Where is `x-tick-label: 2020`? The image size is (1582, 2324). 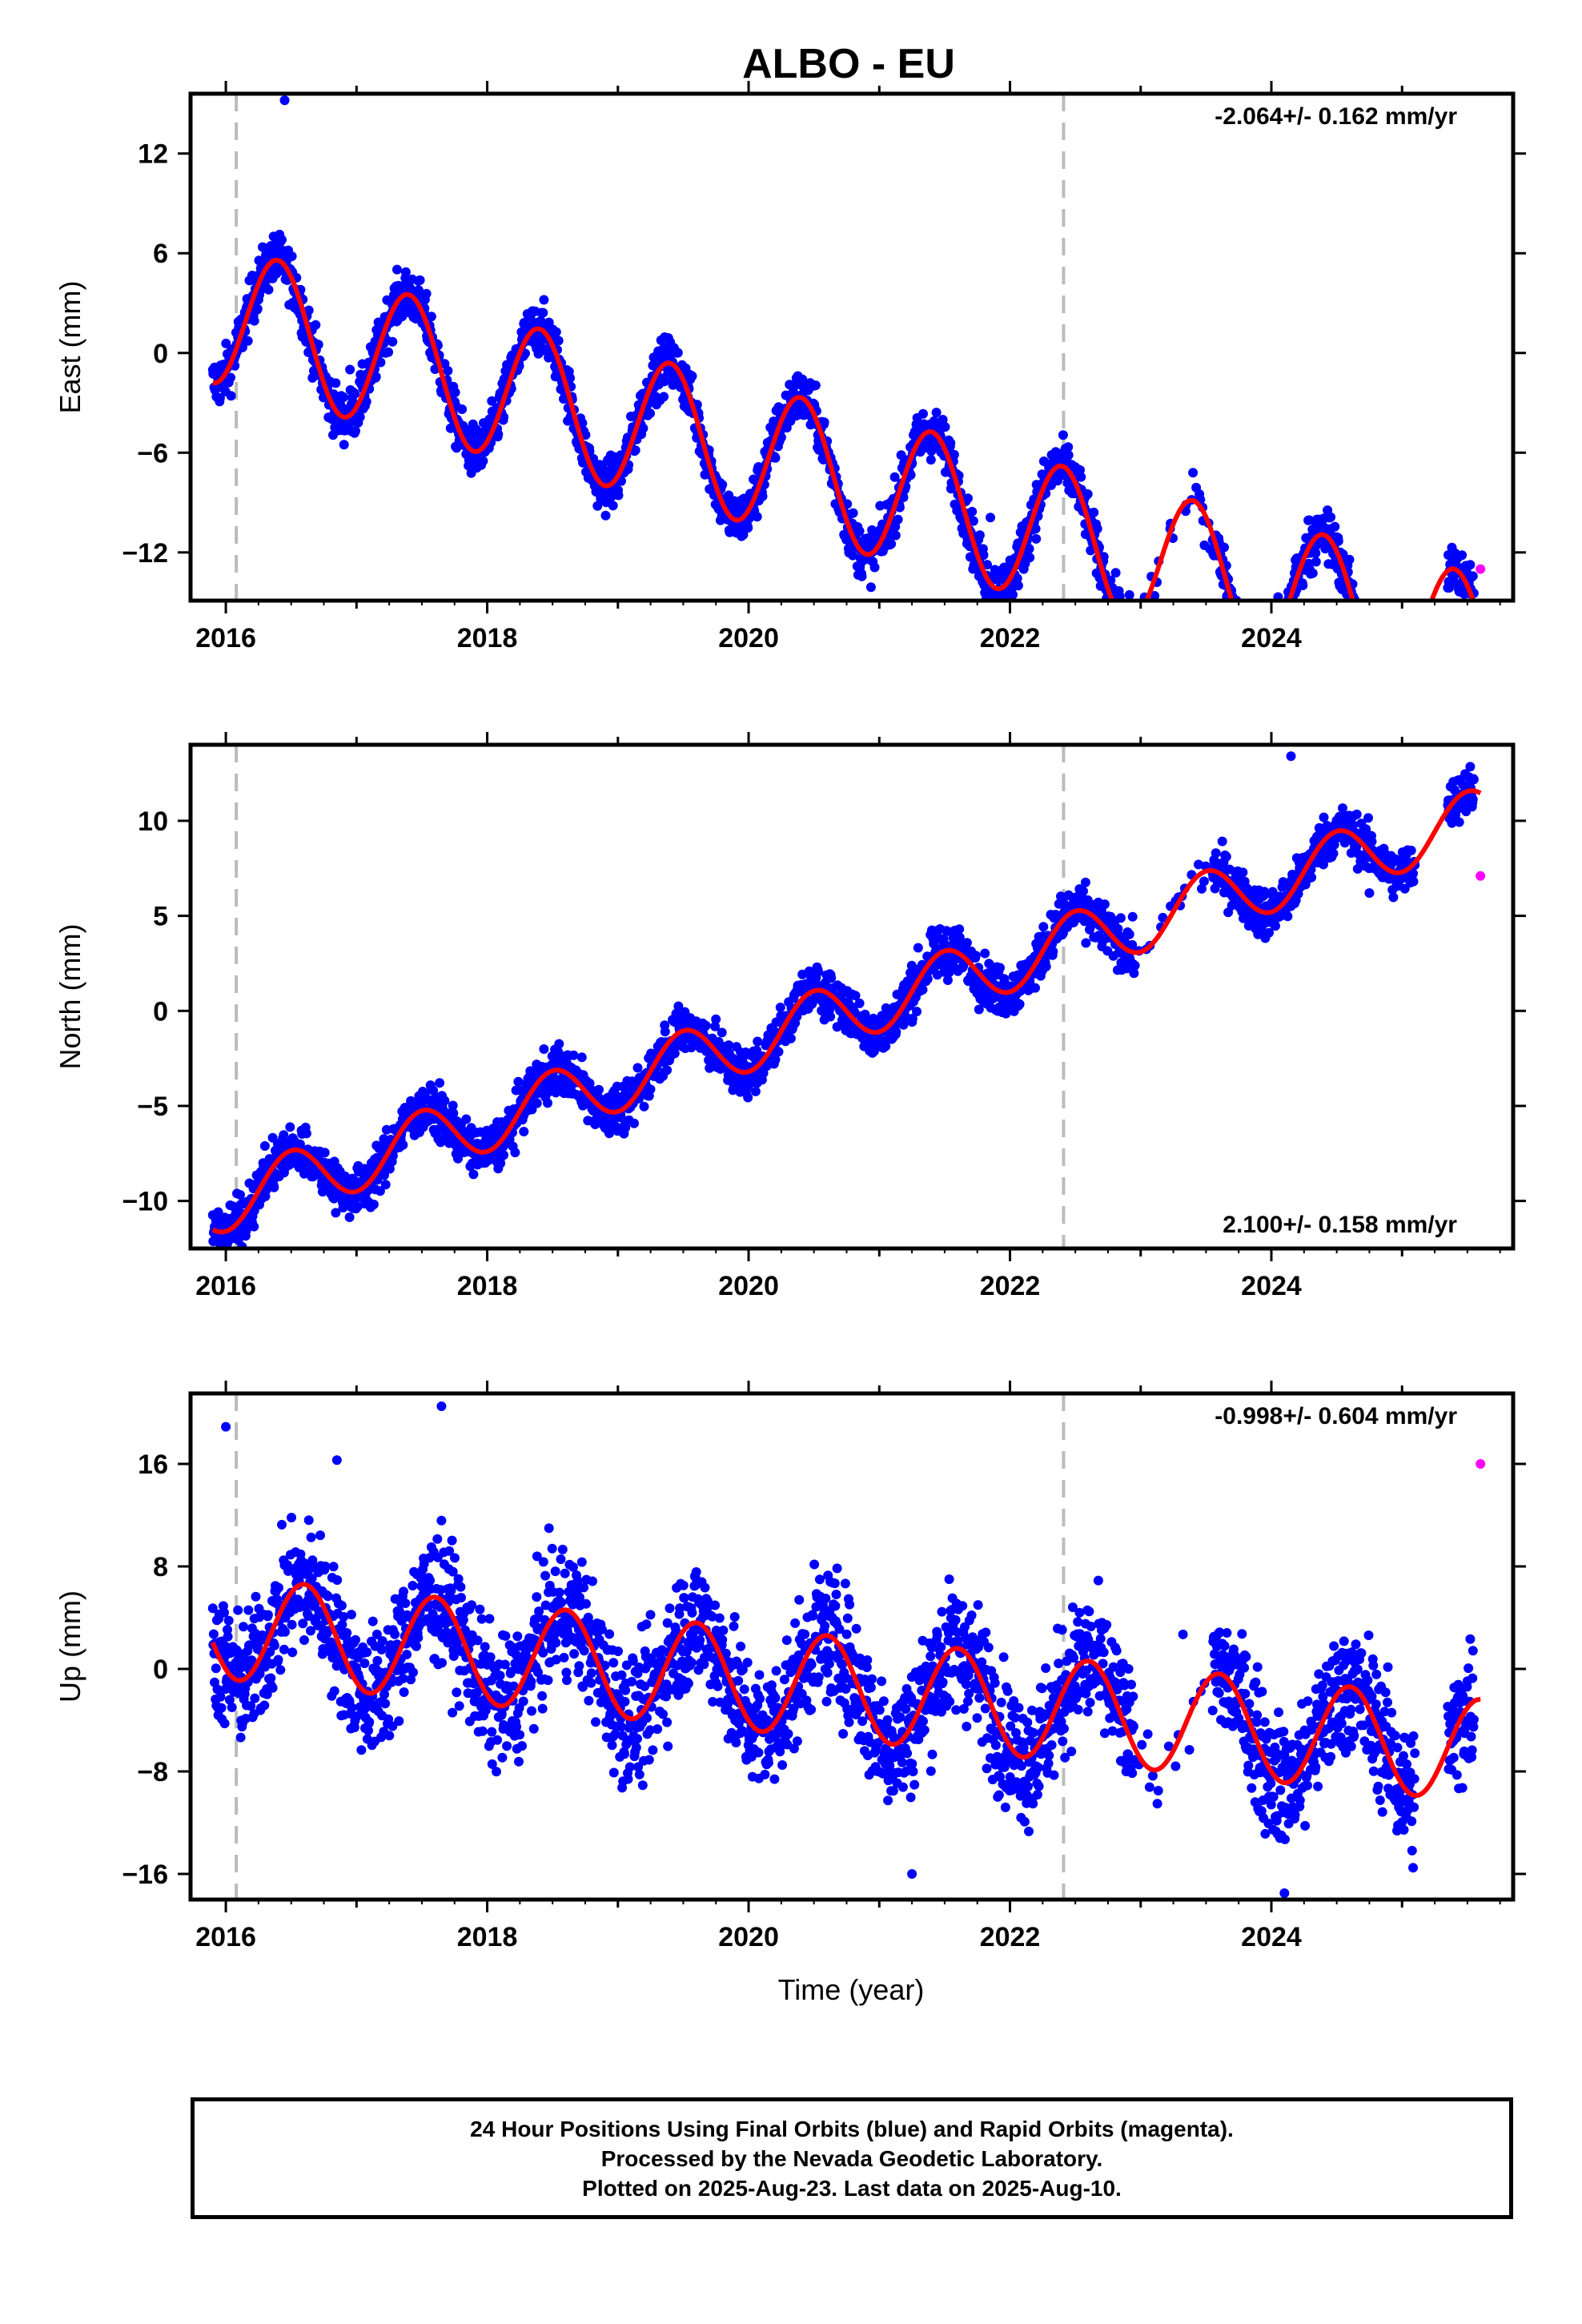
x-tick-label: 2020 is located at coordinates (749, 638).